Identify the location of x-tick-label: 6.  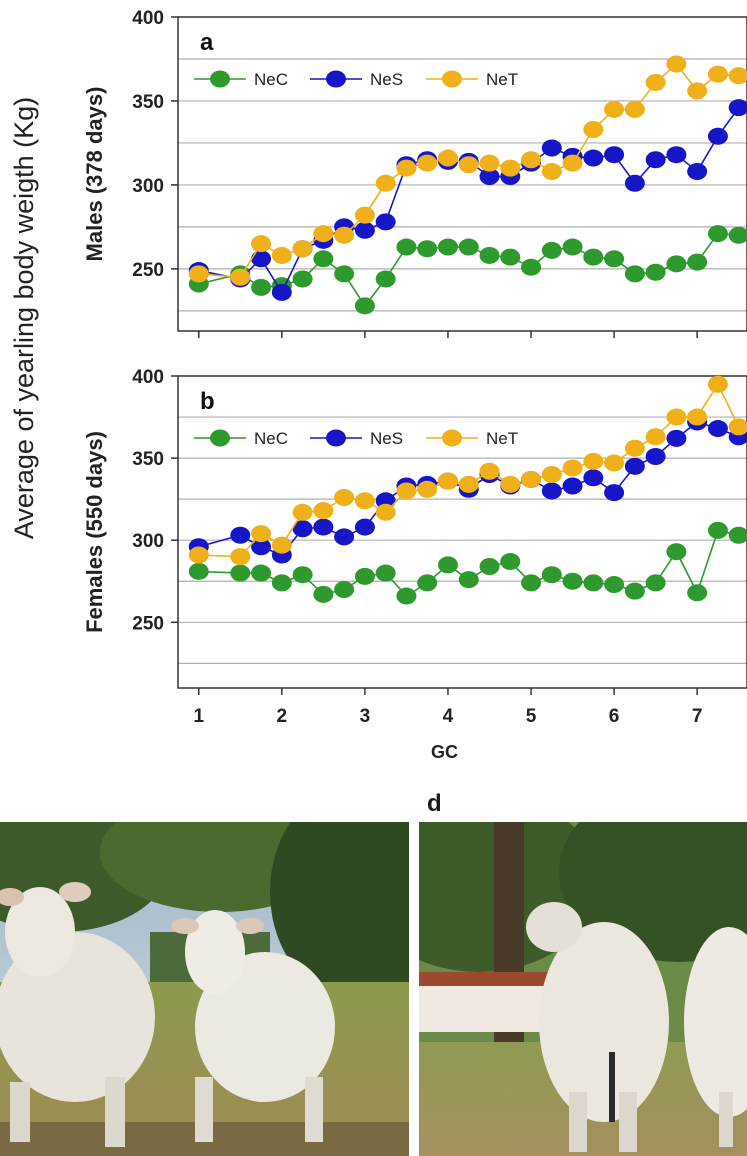
(614, 716).